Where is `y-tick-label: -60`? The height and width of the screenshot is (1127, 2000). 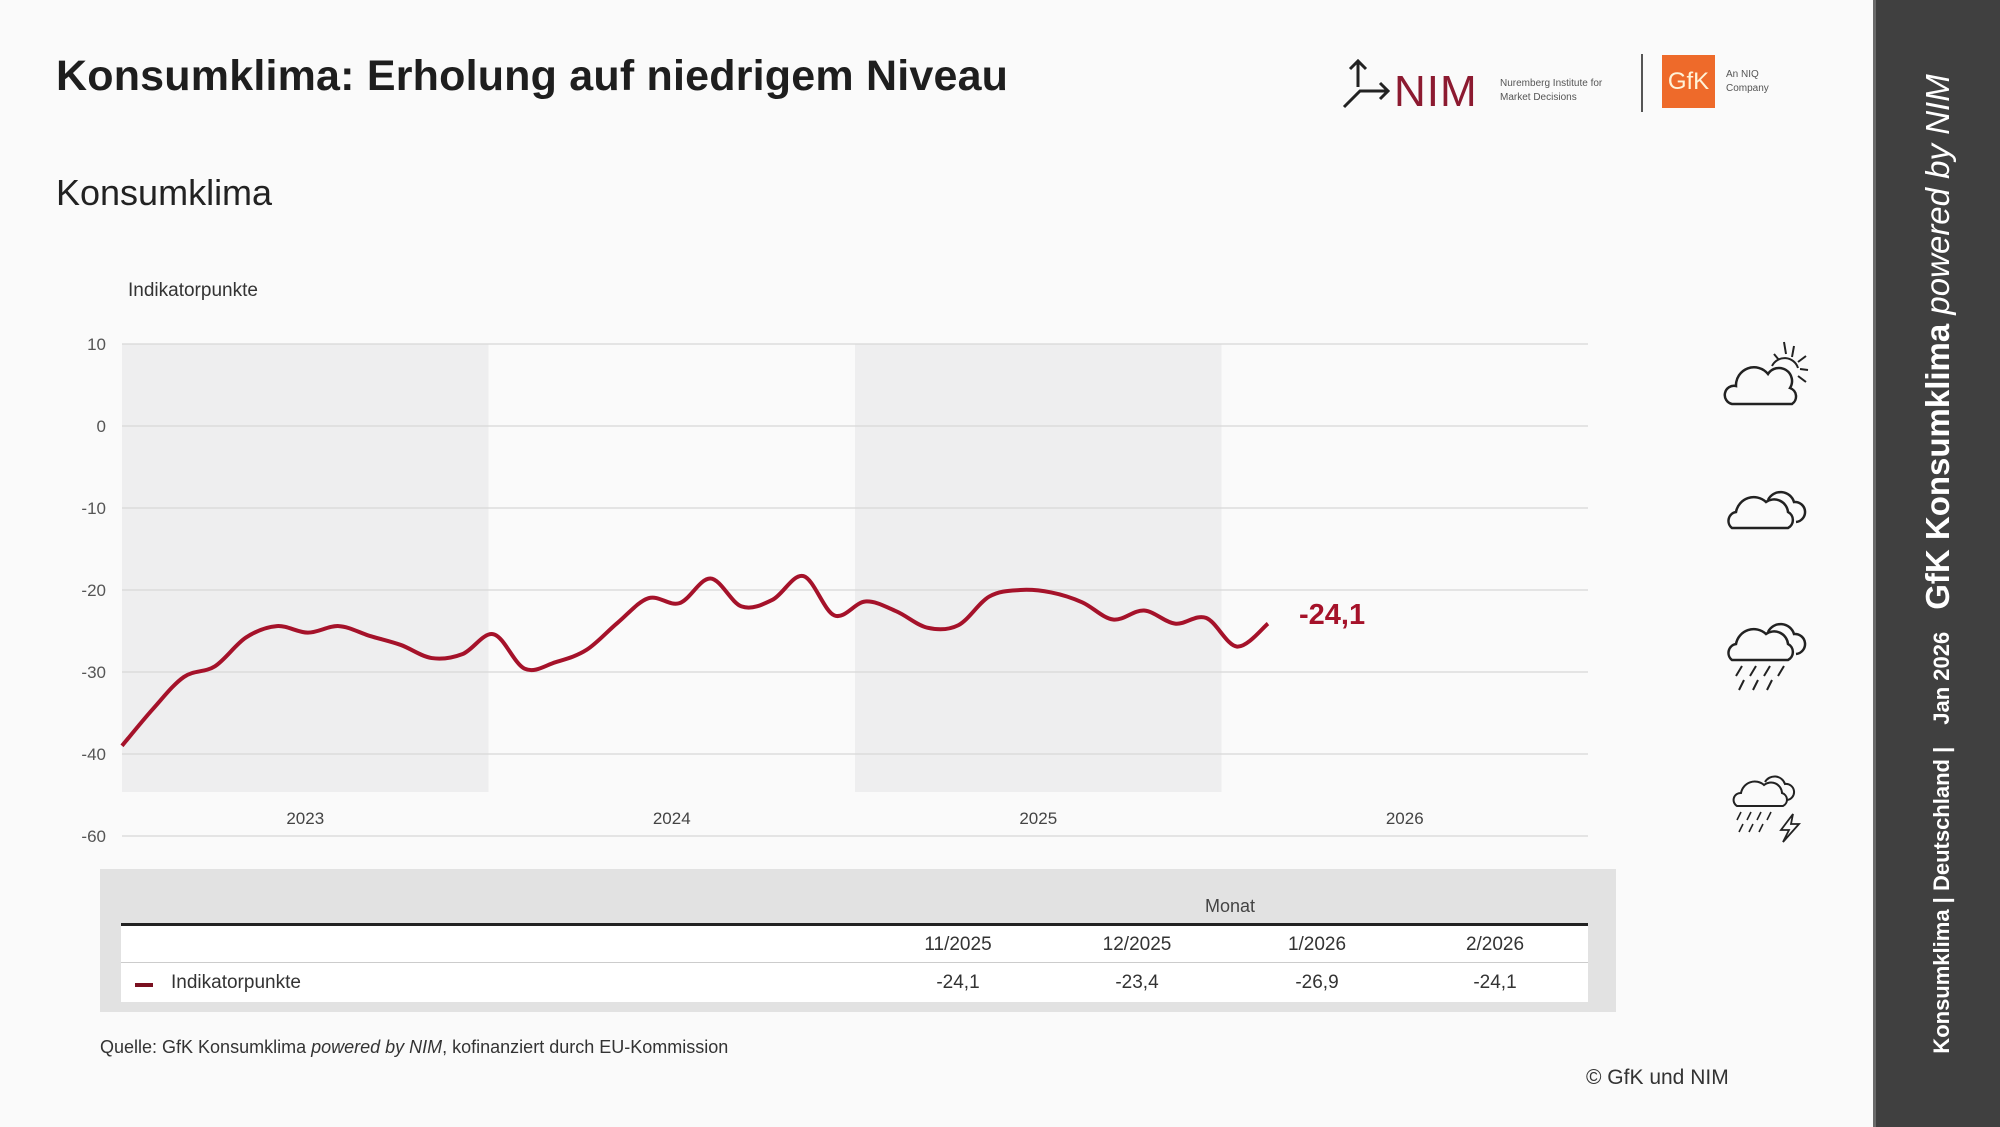 y-tick-label: -60 is located at coordinates (93, 836).